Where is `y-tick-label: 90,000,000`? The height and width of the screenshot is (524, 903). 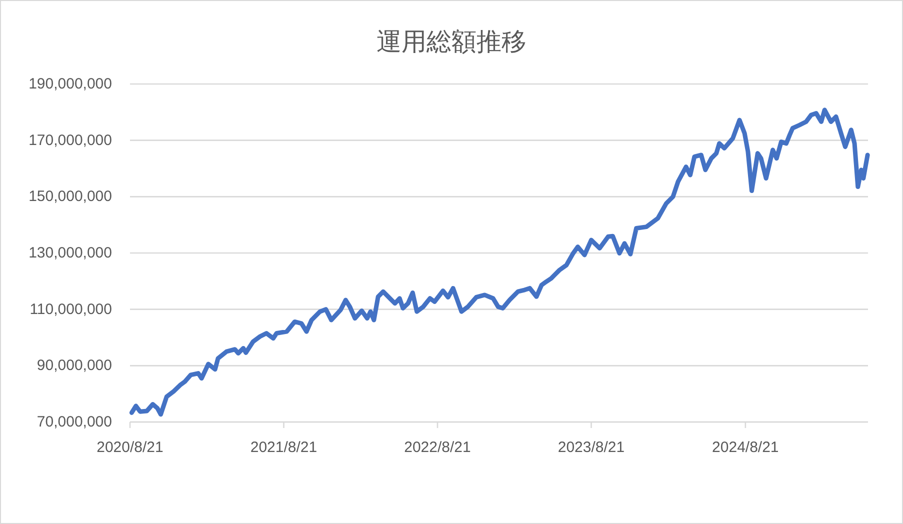 y-tick-label: 90,000,000 is located at coordinates (74, 365).